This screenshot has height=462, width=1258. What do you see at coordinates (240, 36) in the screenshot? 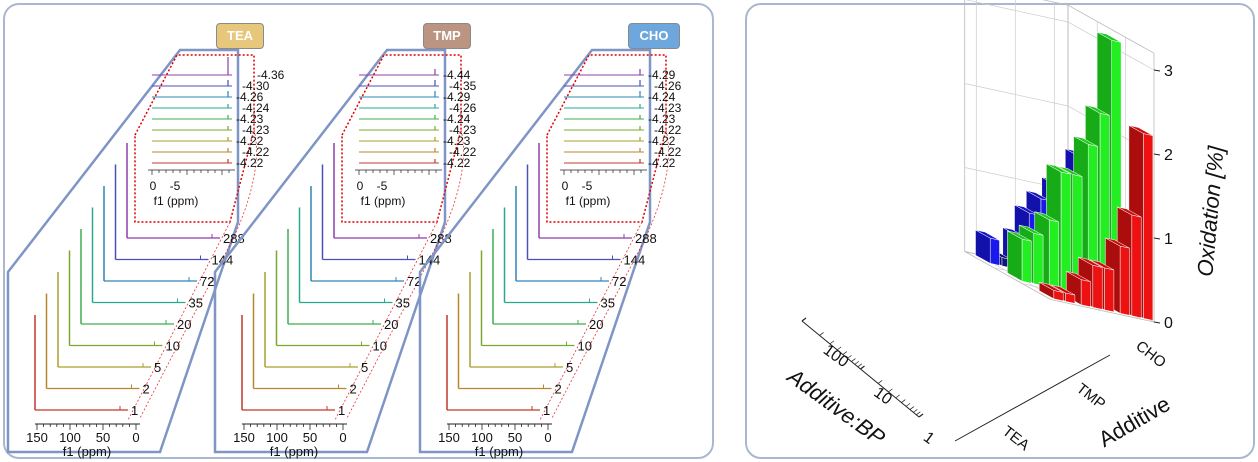
I see `tag-tea: TEA` at bounding box center [240, 36].